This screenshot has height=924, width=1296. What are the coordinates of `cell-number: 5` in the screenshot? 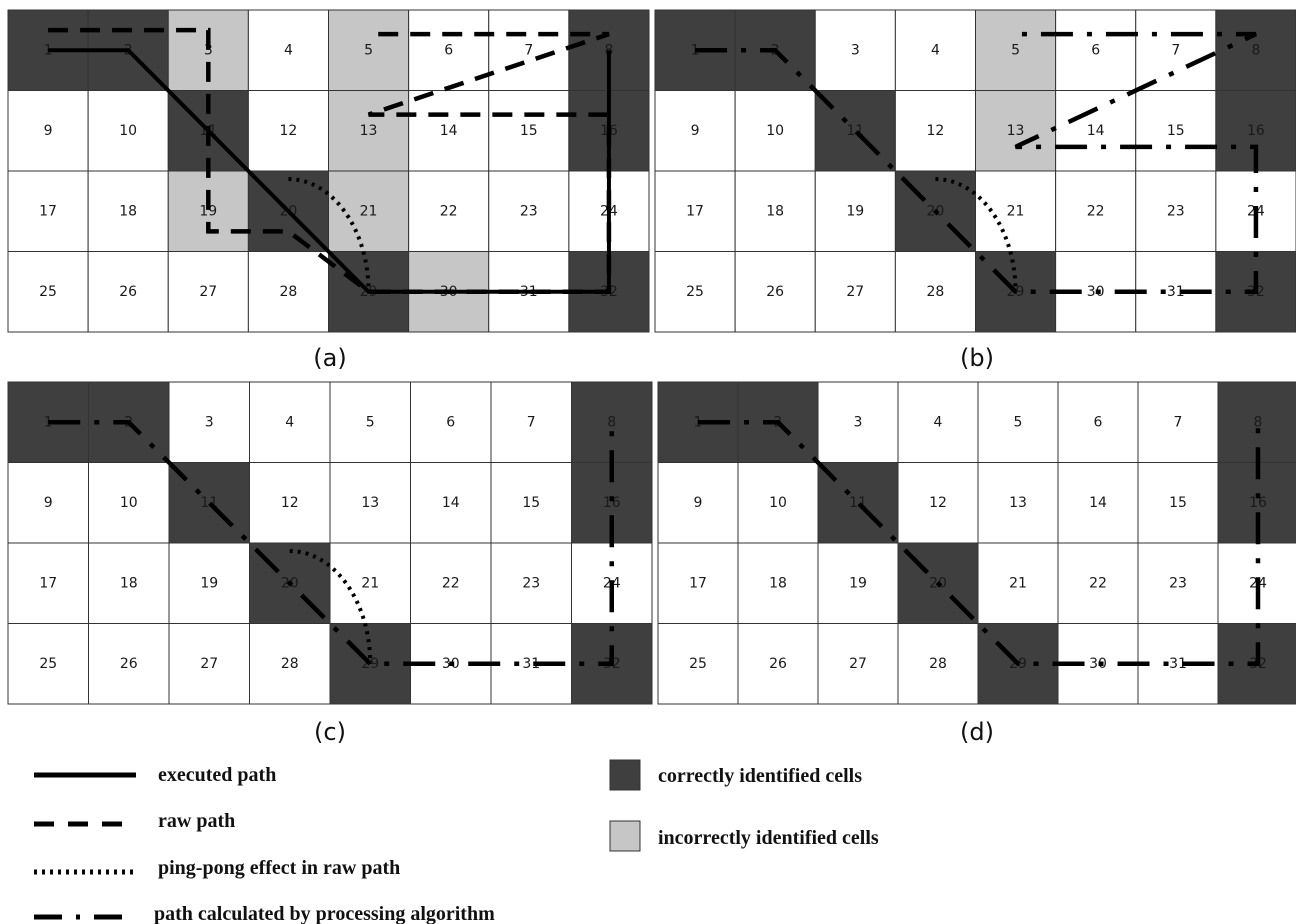 It's located at (368, 50).